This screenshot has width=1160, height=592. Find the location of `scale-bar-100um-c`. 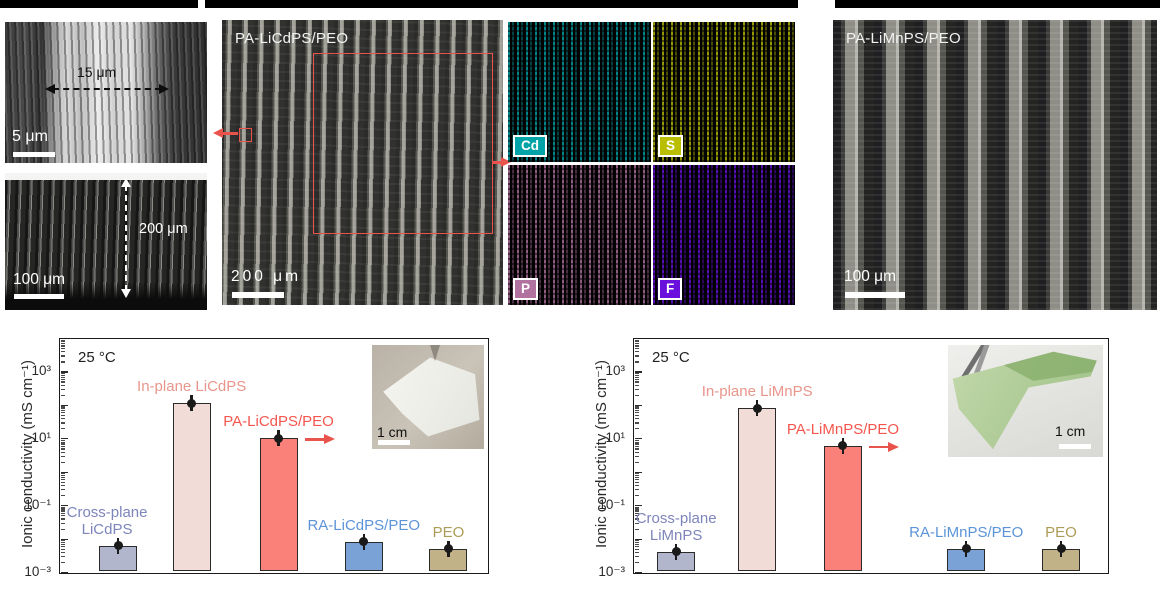

scale-bar-100um-c is located at coordinates (875, 295).